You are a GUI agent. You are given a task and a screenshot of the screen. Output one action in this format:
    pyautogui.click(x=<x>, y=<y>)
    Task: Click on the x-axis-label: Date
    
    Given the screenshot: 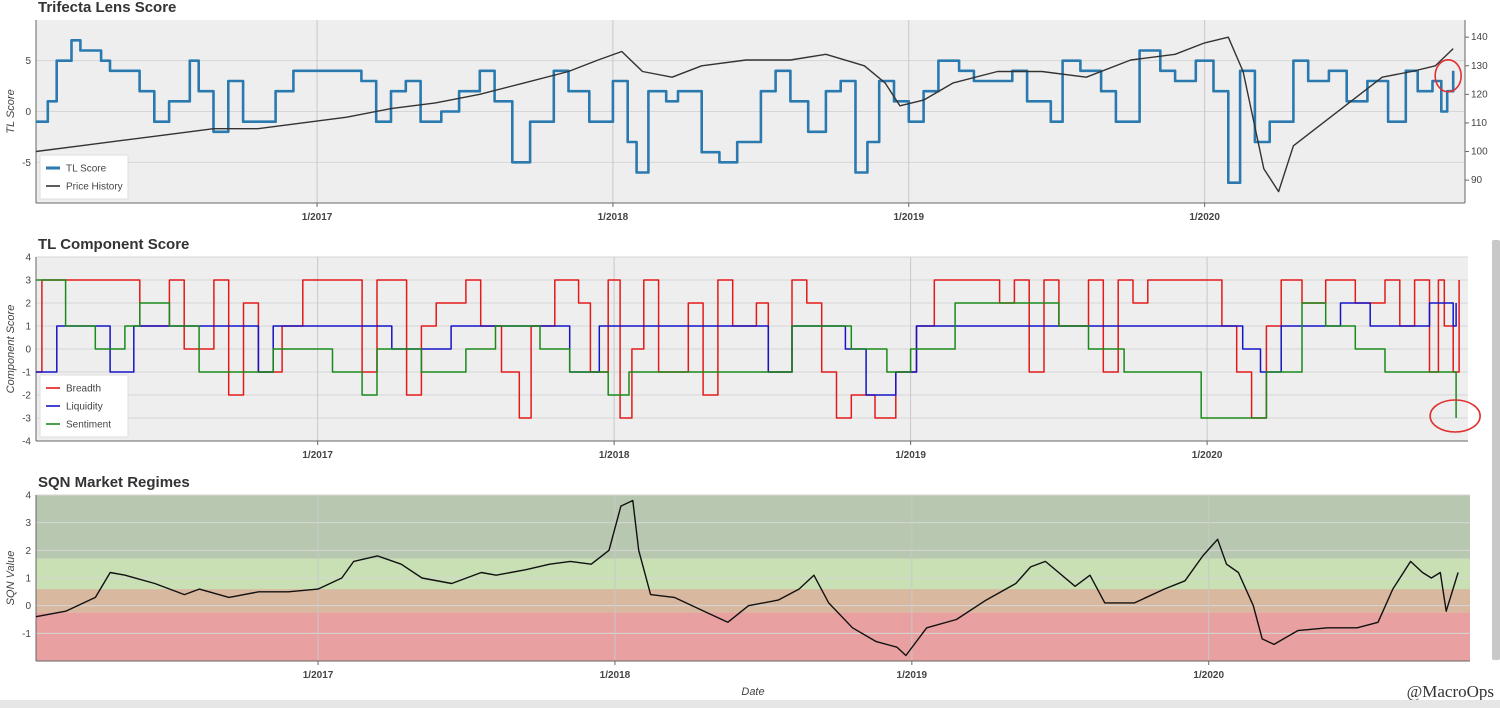 What is the action you would take?
    pyautogui.click(x=752, y=692)
    